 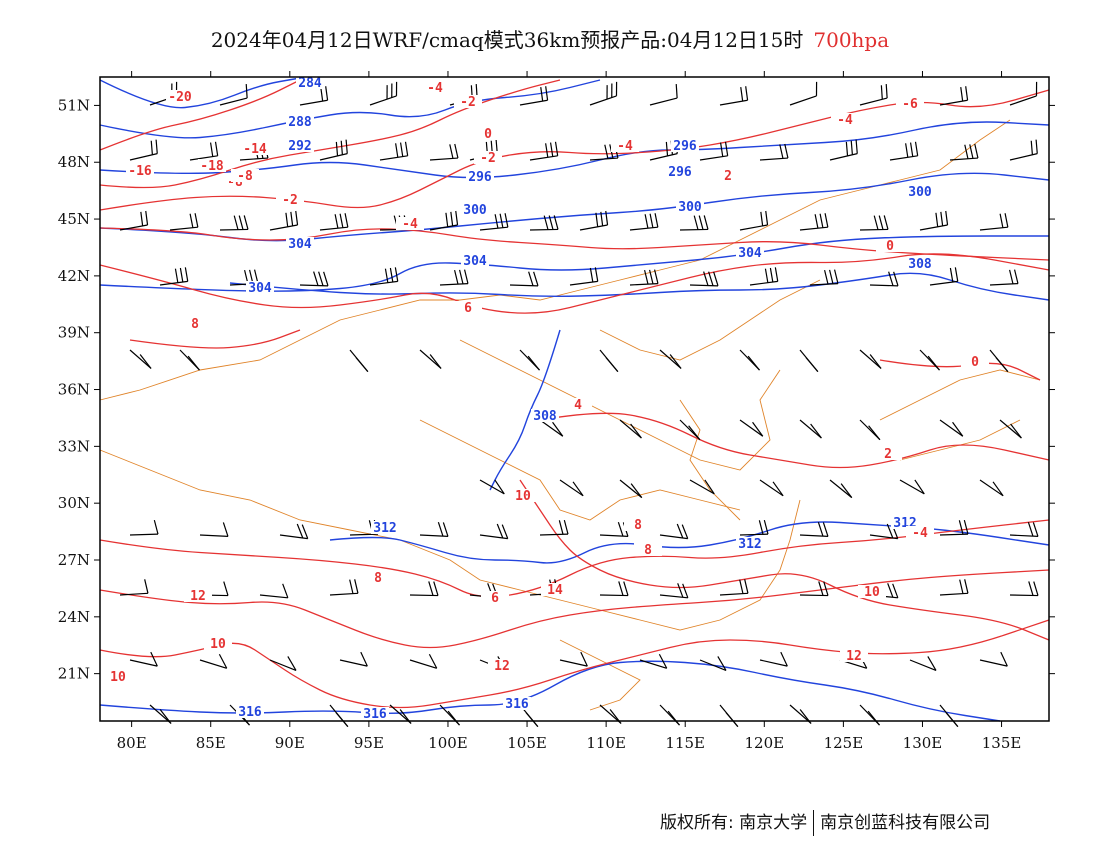 What do you see at coordinates (606, 743) in the screenshot?
I see `lon-tick-label: 110E` at bounding box center [606, 743].